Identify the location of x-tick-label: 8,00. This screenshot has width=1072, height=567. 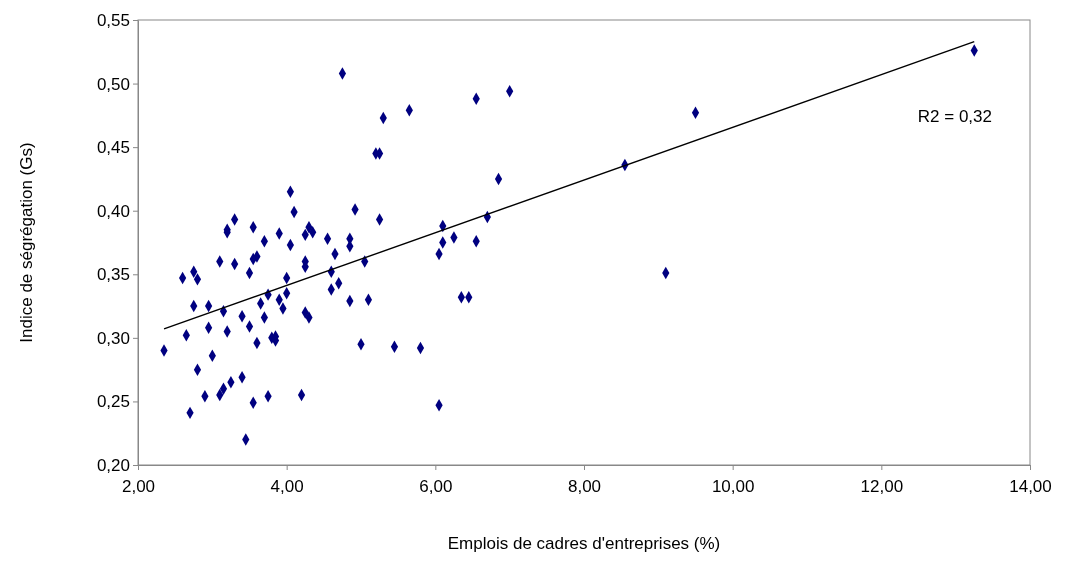
(584, 486).